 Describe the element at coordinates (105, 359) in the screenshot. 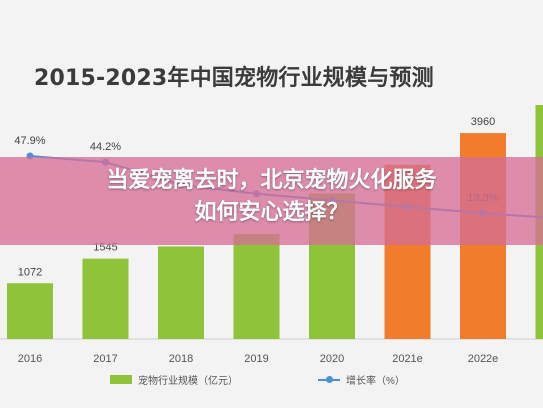

I see `x-tick-label-2017: 2017` at that location.